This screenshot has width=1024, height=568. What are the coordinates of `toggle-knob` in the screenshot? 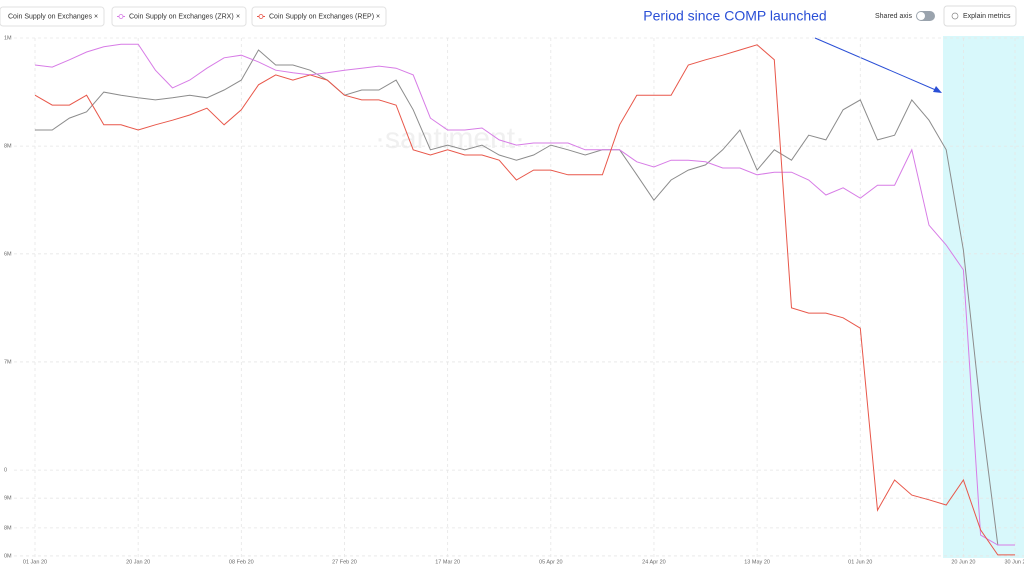 It's located at (921, 16).